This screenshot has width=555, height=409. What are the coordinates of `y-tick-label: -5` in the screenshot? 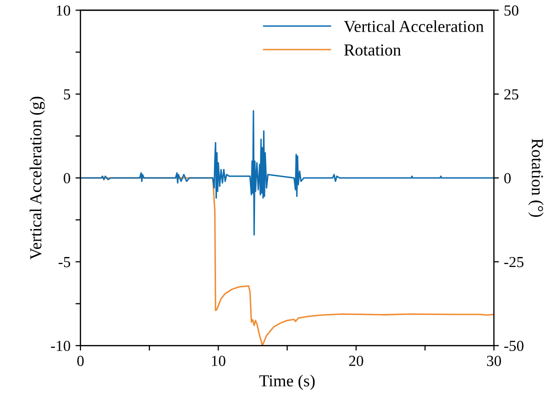 It's located at (64, 262).